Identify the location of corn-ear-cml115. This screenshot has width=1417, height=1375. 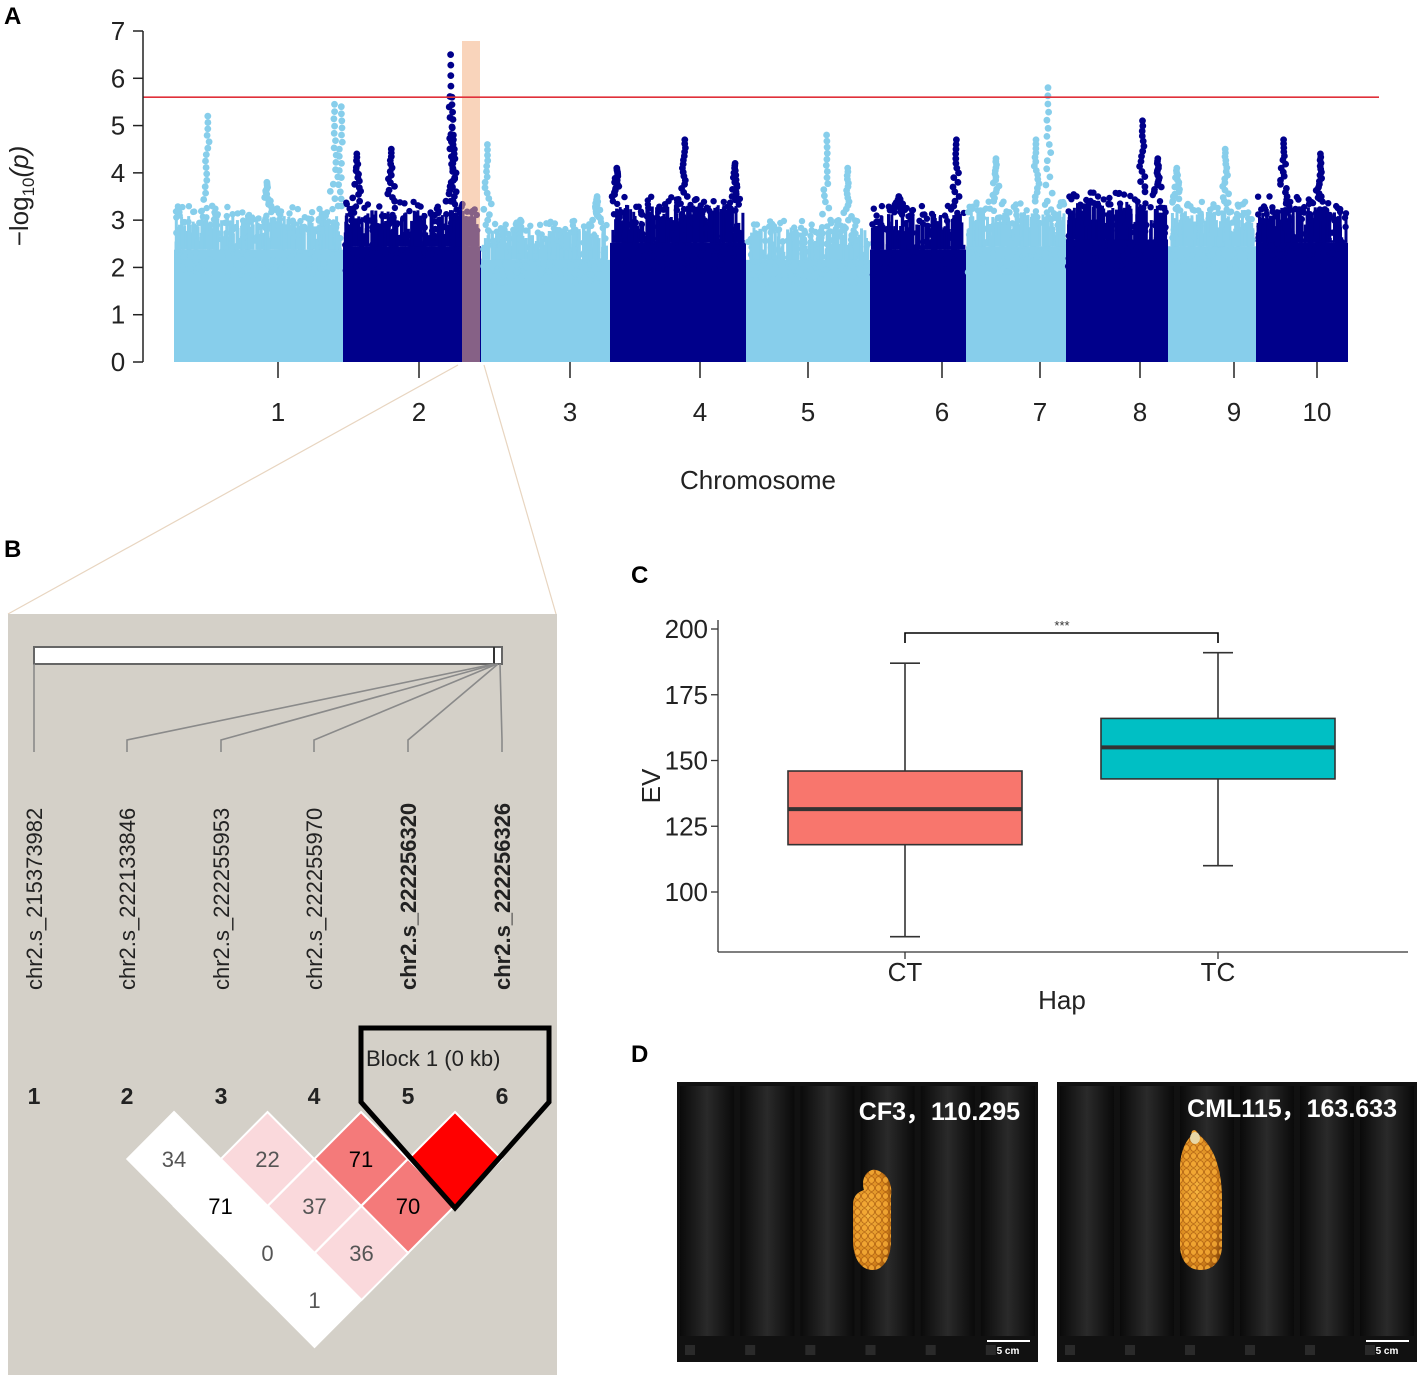
(1201, 1200).